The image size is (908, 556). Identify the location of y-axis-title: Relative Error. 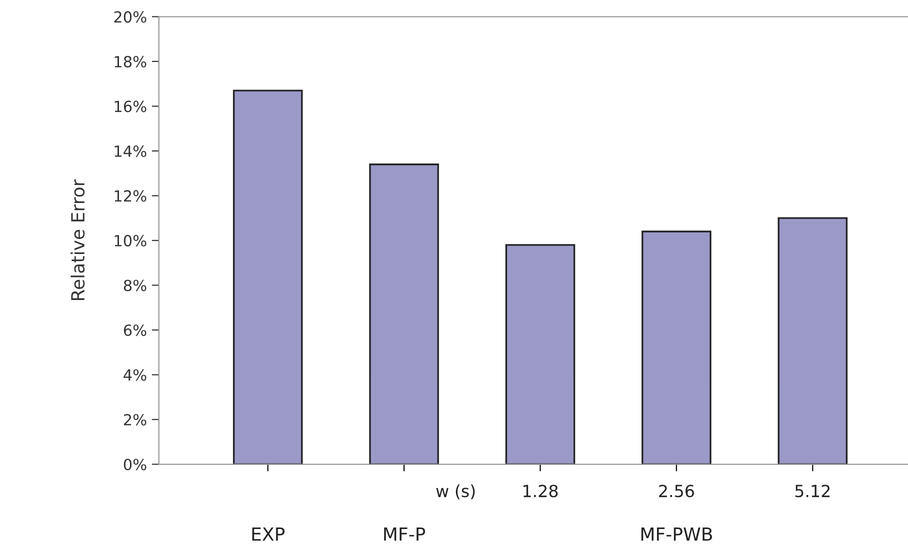
(77, 239).